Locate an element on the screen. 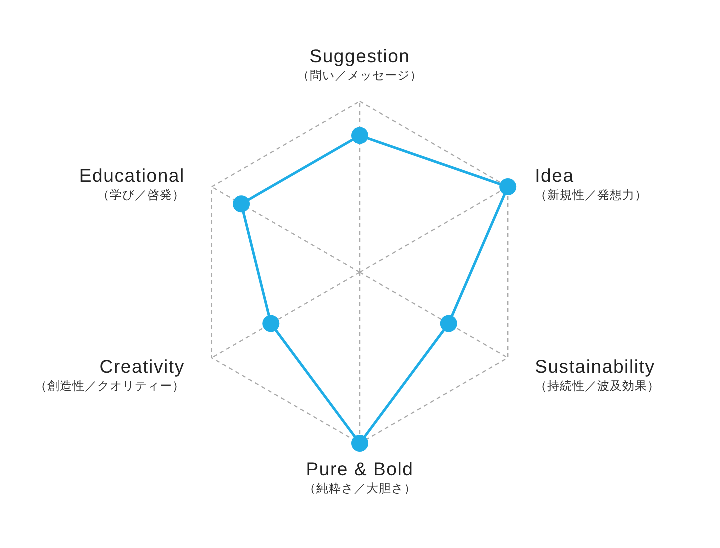 Image resolution: width=720 pixels, height=548 pixels. spoke-label: Creativity （創造性／クオリティー） is located at coordinates (109, 374).